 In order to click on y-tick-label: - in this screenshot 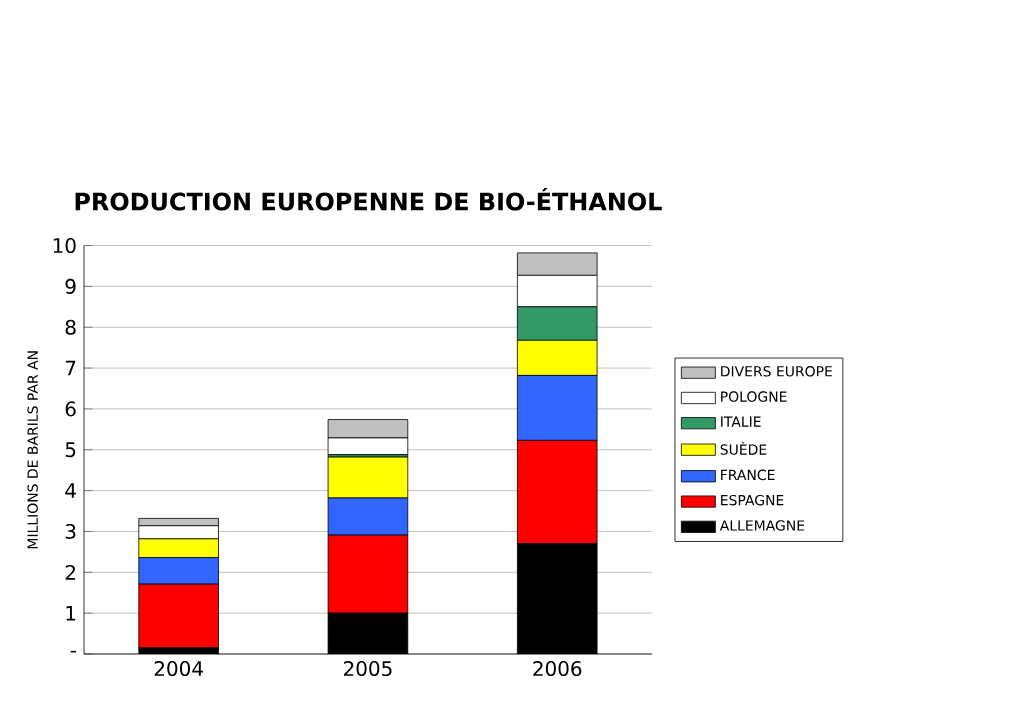, I will do `click(73, 651)`.